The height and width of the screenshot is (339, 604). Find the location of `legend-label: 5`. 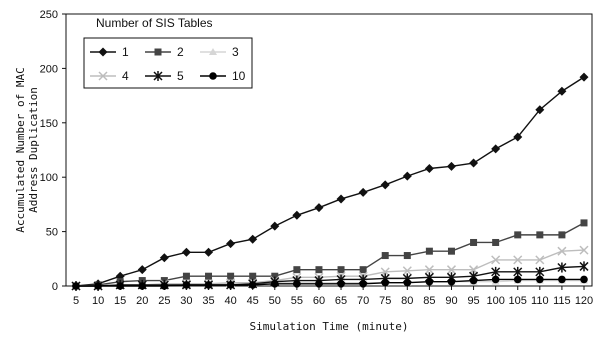

legend-label: 5 is located at coordinates (180, 76).